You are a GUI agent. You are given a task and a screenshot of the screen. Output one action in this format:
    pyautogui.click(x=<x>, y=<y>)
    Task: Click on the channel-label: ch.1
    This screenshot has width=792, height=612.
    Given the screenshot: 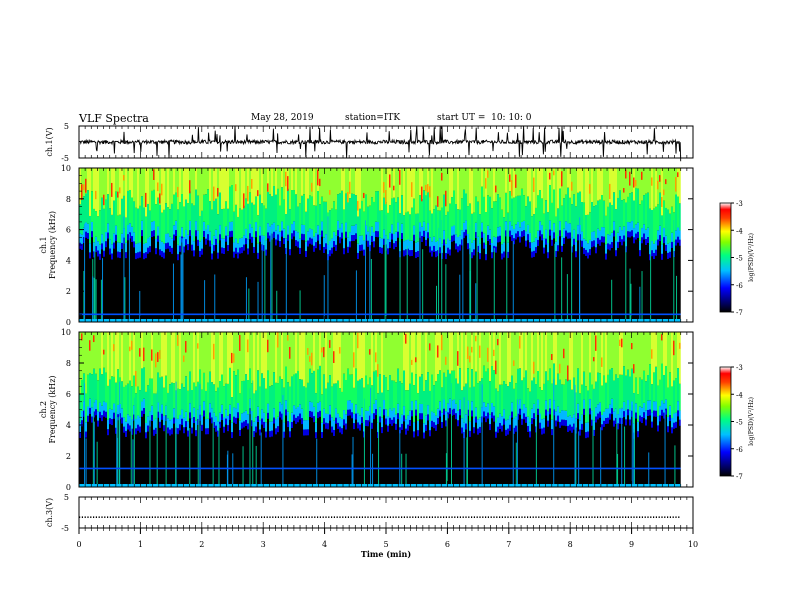 What is the action you would take?
    pyautogui.click(x=43, y=244)
    